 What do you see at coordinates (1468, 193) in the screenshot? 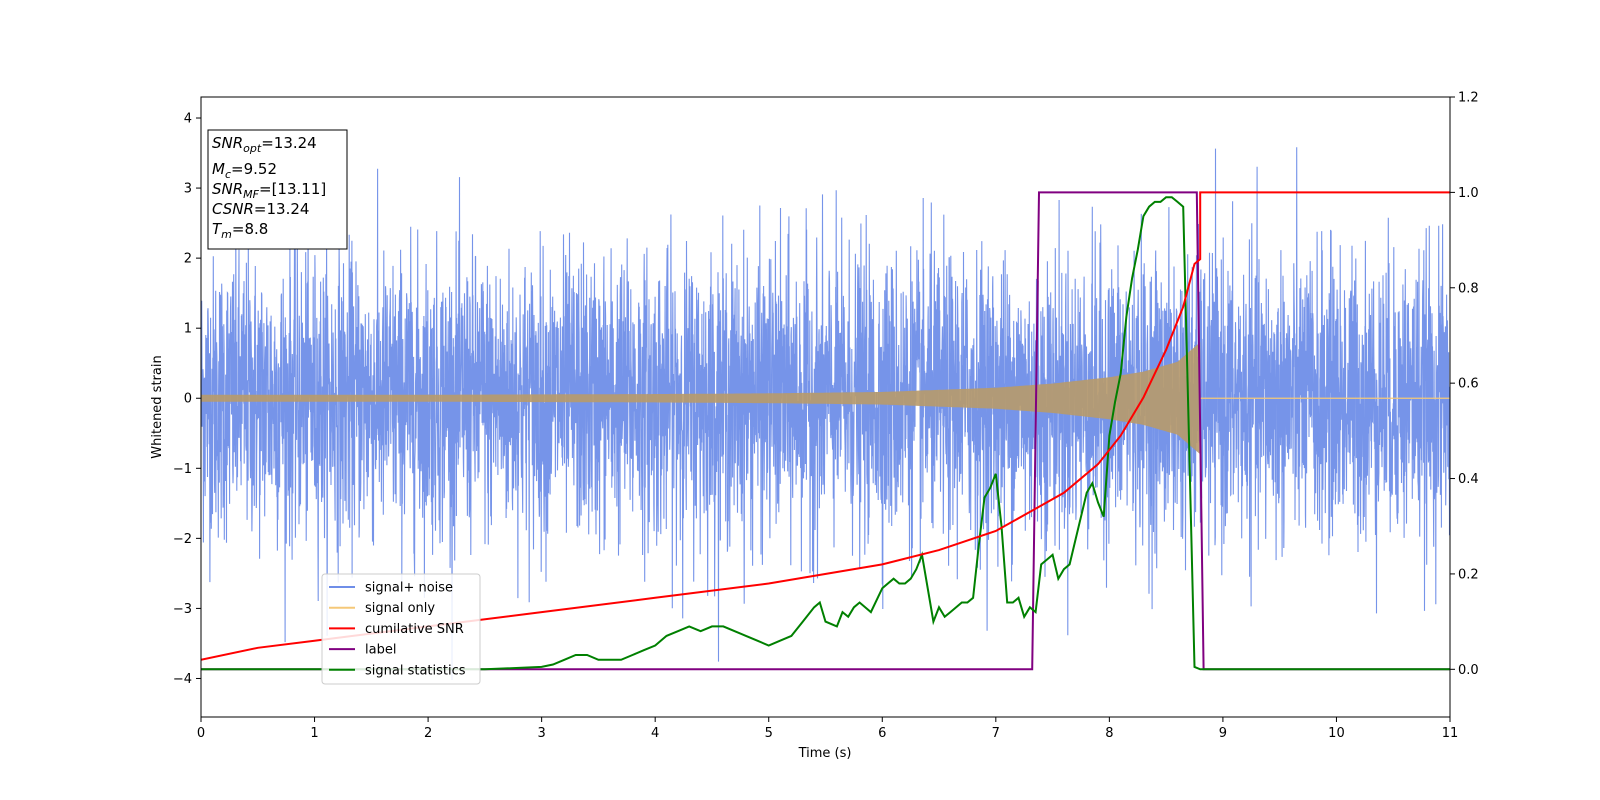
I see `y-right-tick-label: 1.0` at bounding box center [1468, 193].